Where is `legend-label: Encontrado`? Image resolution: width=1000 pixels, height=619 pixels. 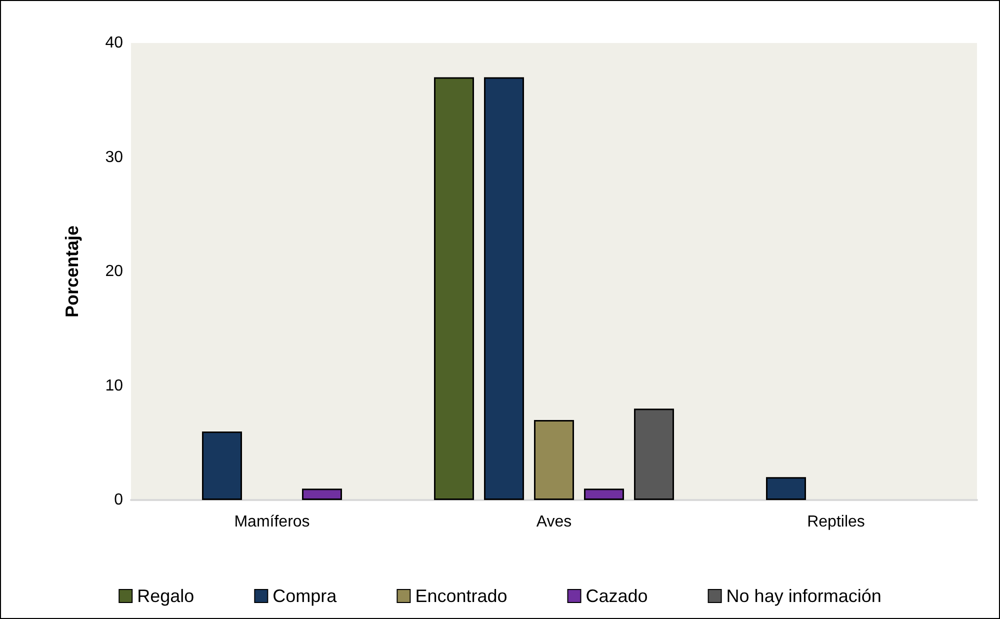 legend-label: Encontrado is located at coordinates (461, 596).